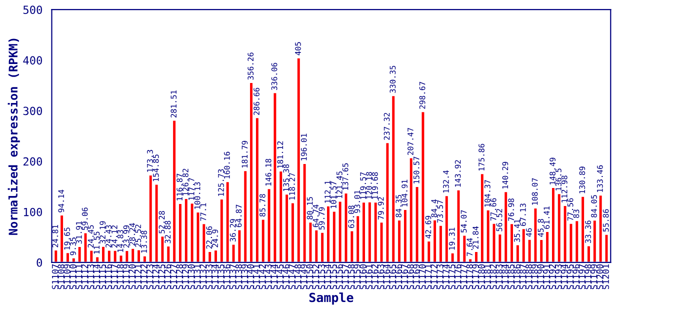 The height and width of the screenshot is (320, 690). What do you see at coordinates (517, 277) in the screenshot?
I see `x-tick-label: S1186` at bounding box center [517, 277].